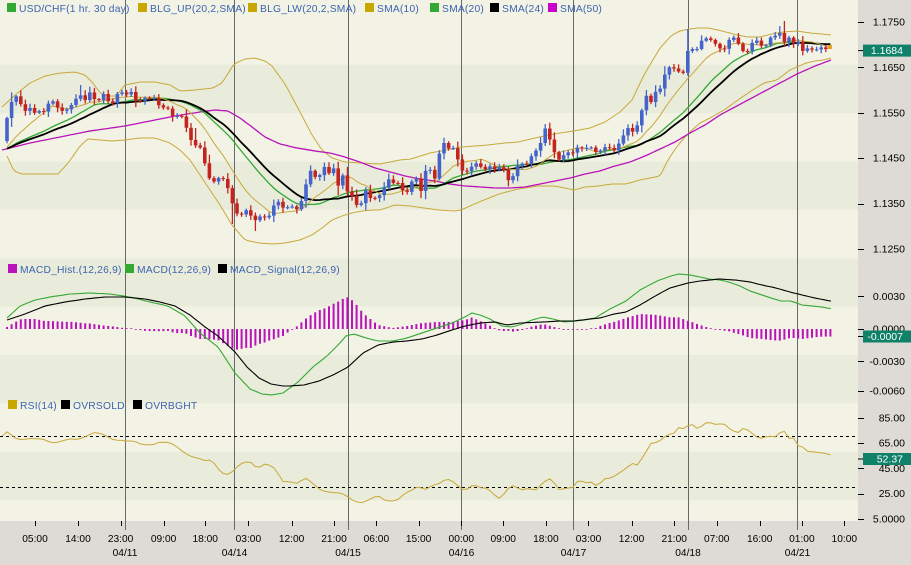 Image resolution: width=911 pixels, height=565 pixels. What do you see at coordinates (889, 113) in the screenshot?
I see `svg-text: 1.1550` at bounding box center [889, 113].